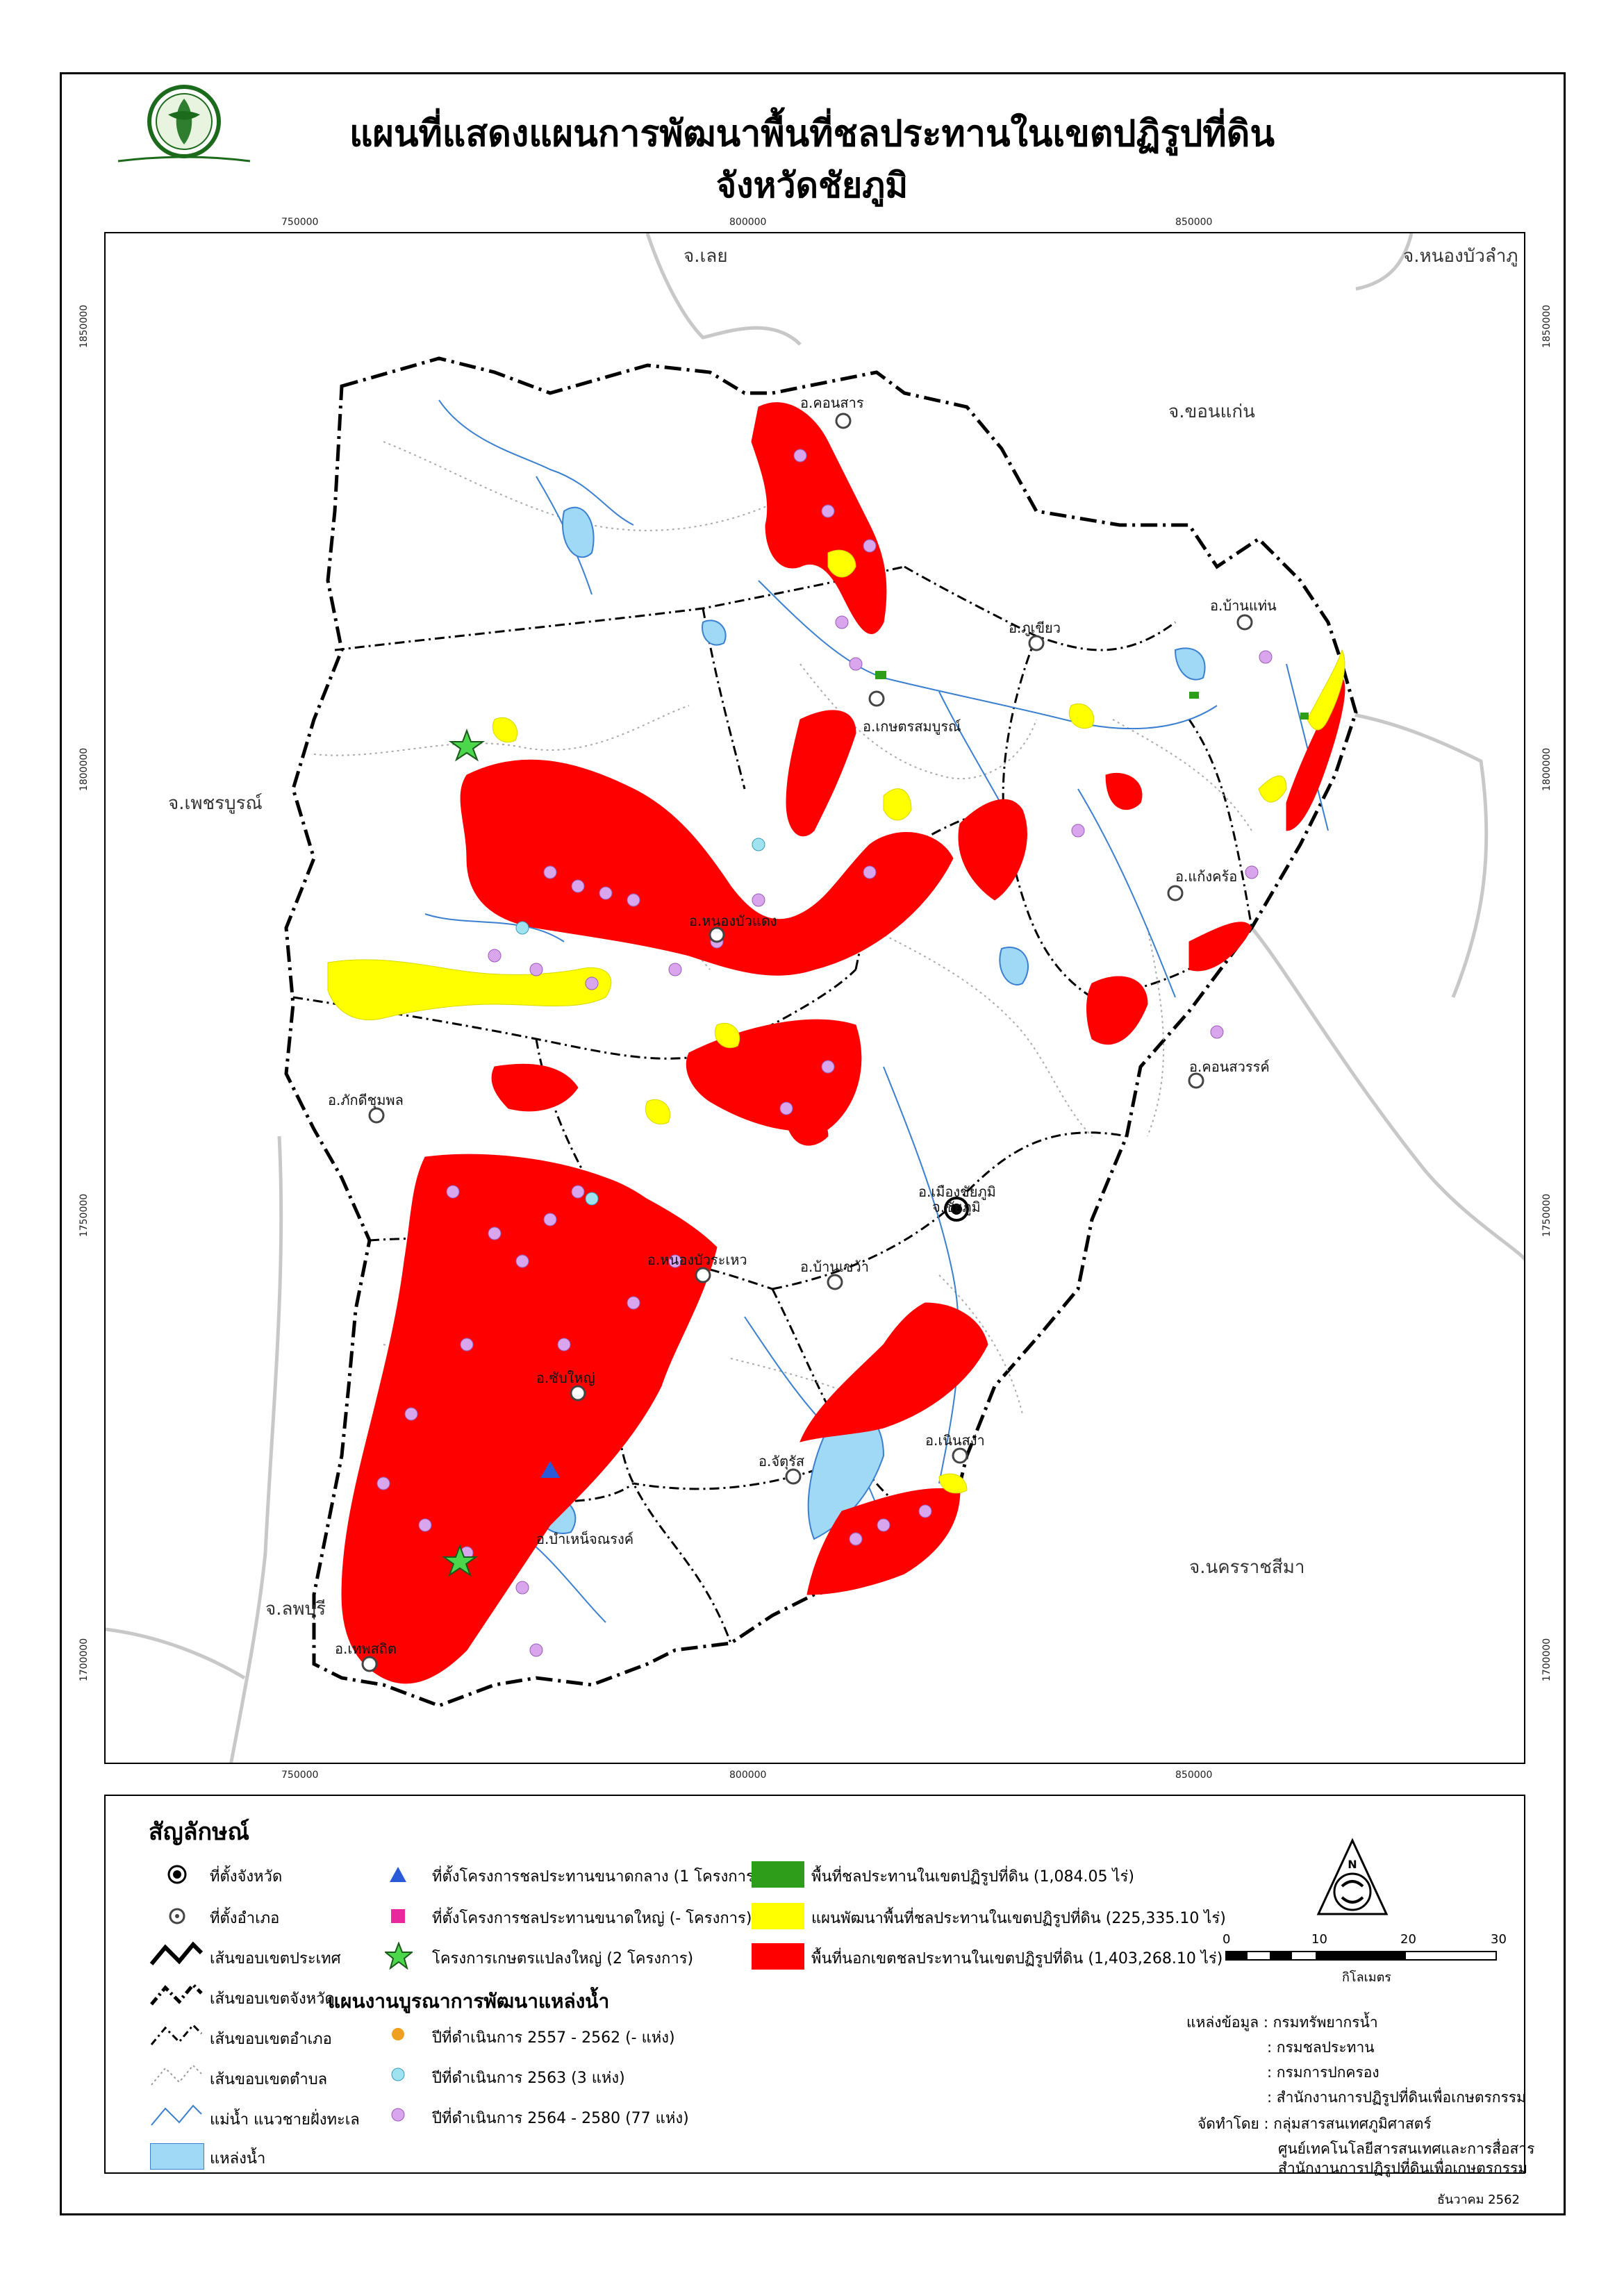  What do you see at coordinates (1194, 1776) in the screenshot?
I see `grid-bottom-3: 850000` at bounding box center [1194, 1776].